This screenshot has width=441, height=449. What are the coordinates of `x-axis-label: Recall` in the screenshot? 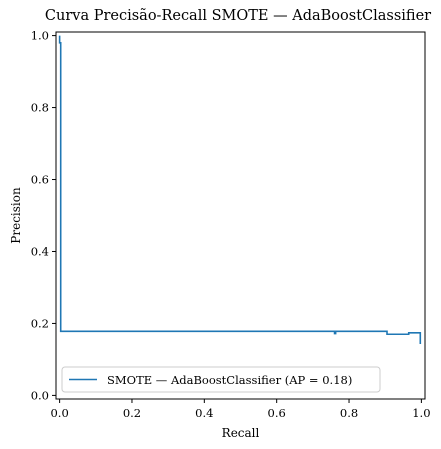 It's located at (241, 433).